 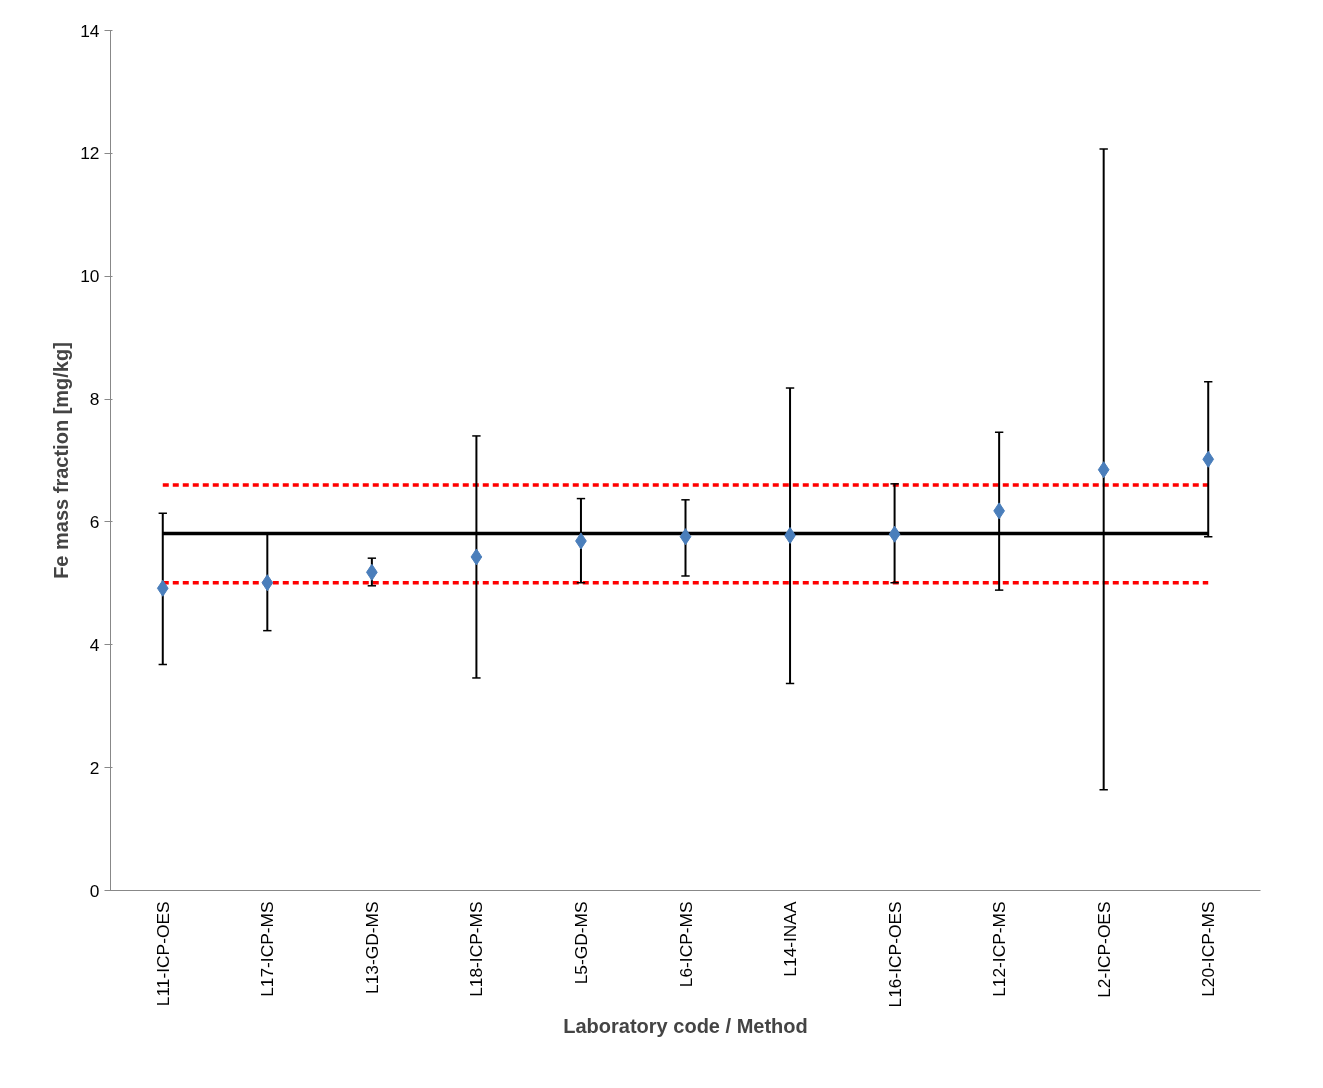 I want to click on y-tick-label: 6, so click(x=94, y=521).